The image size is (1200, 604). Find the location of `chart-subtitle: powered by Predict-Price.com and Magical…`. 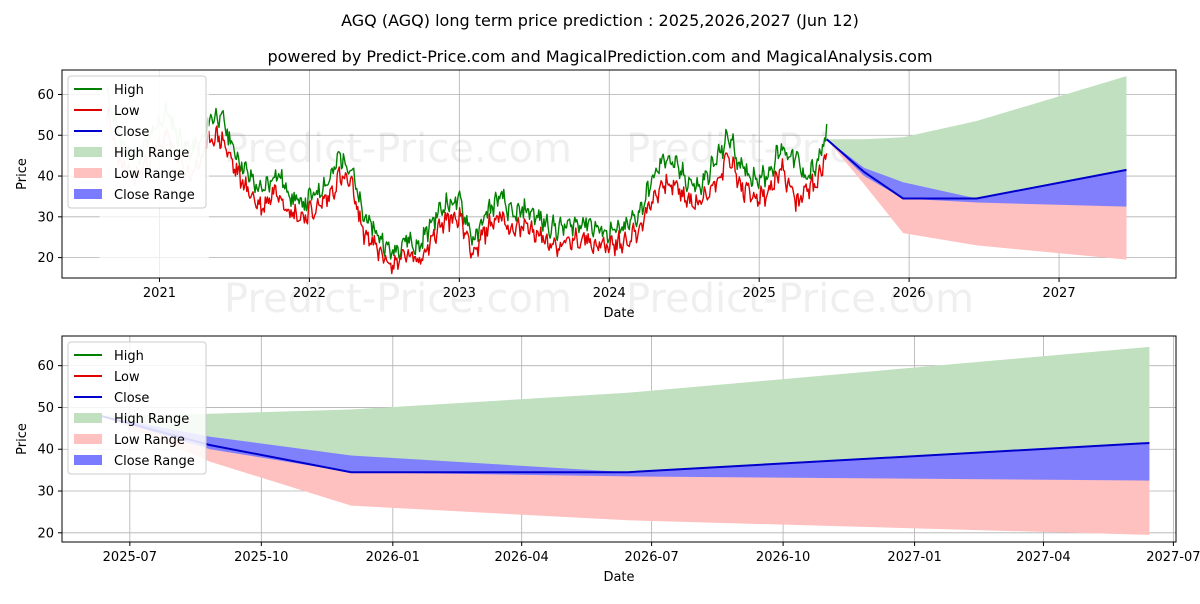

chart-subtitle: powered by Predict-Price.com and Magical… is located at coordinates (599, 56).